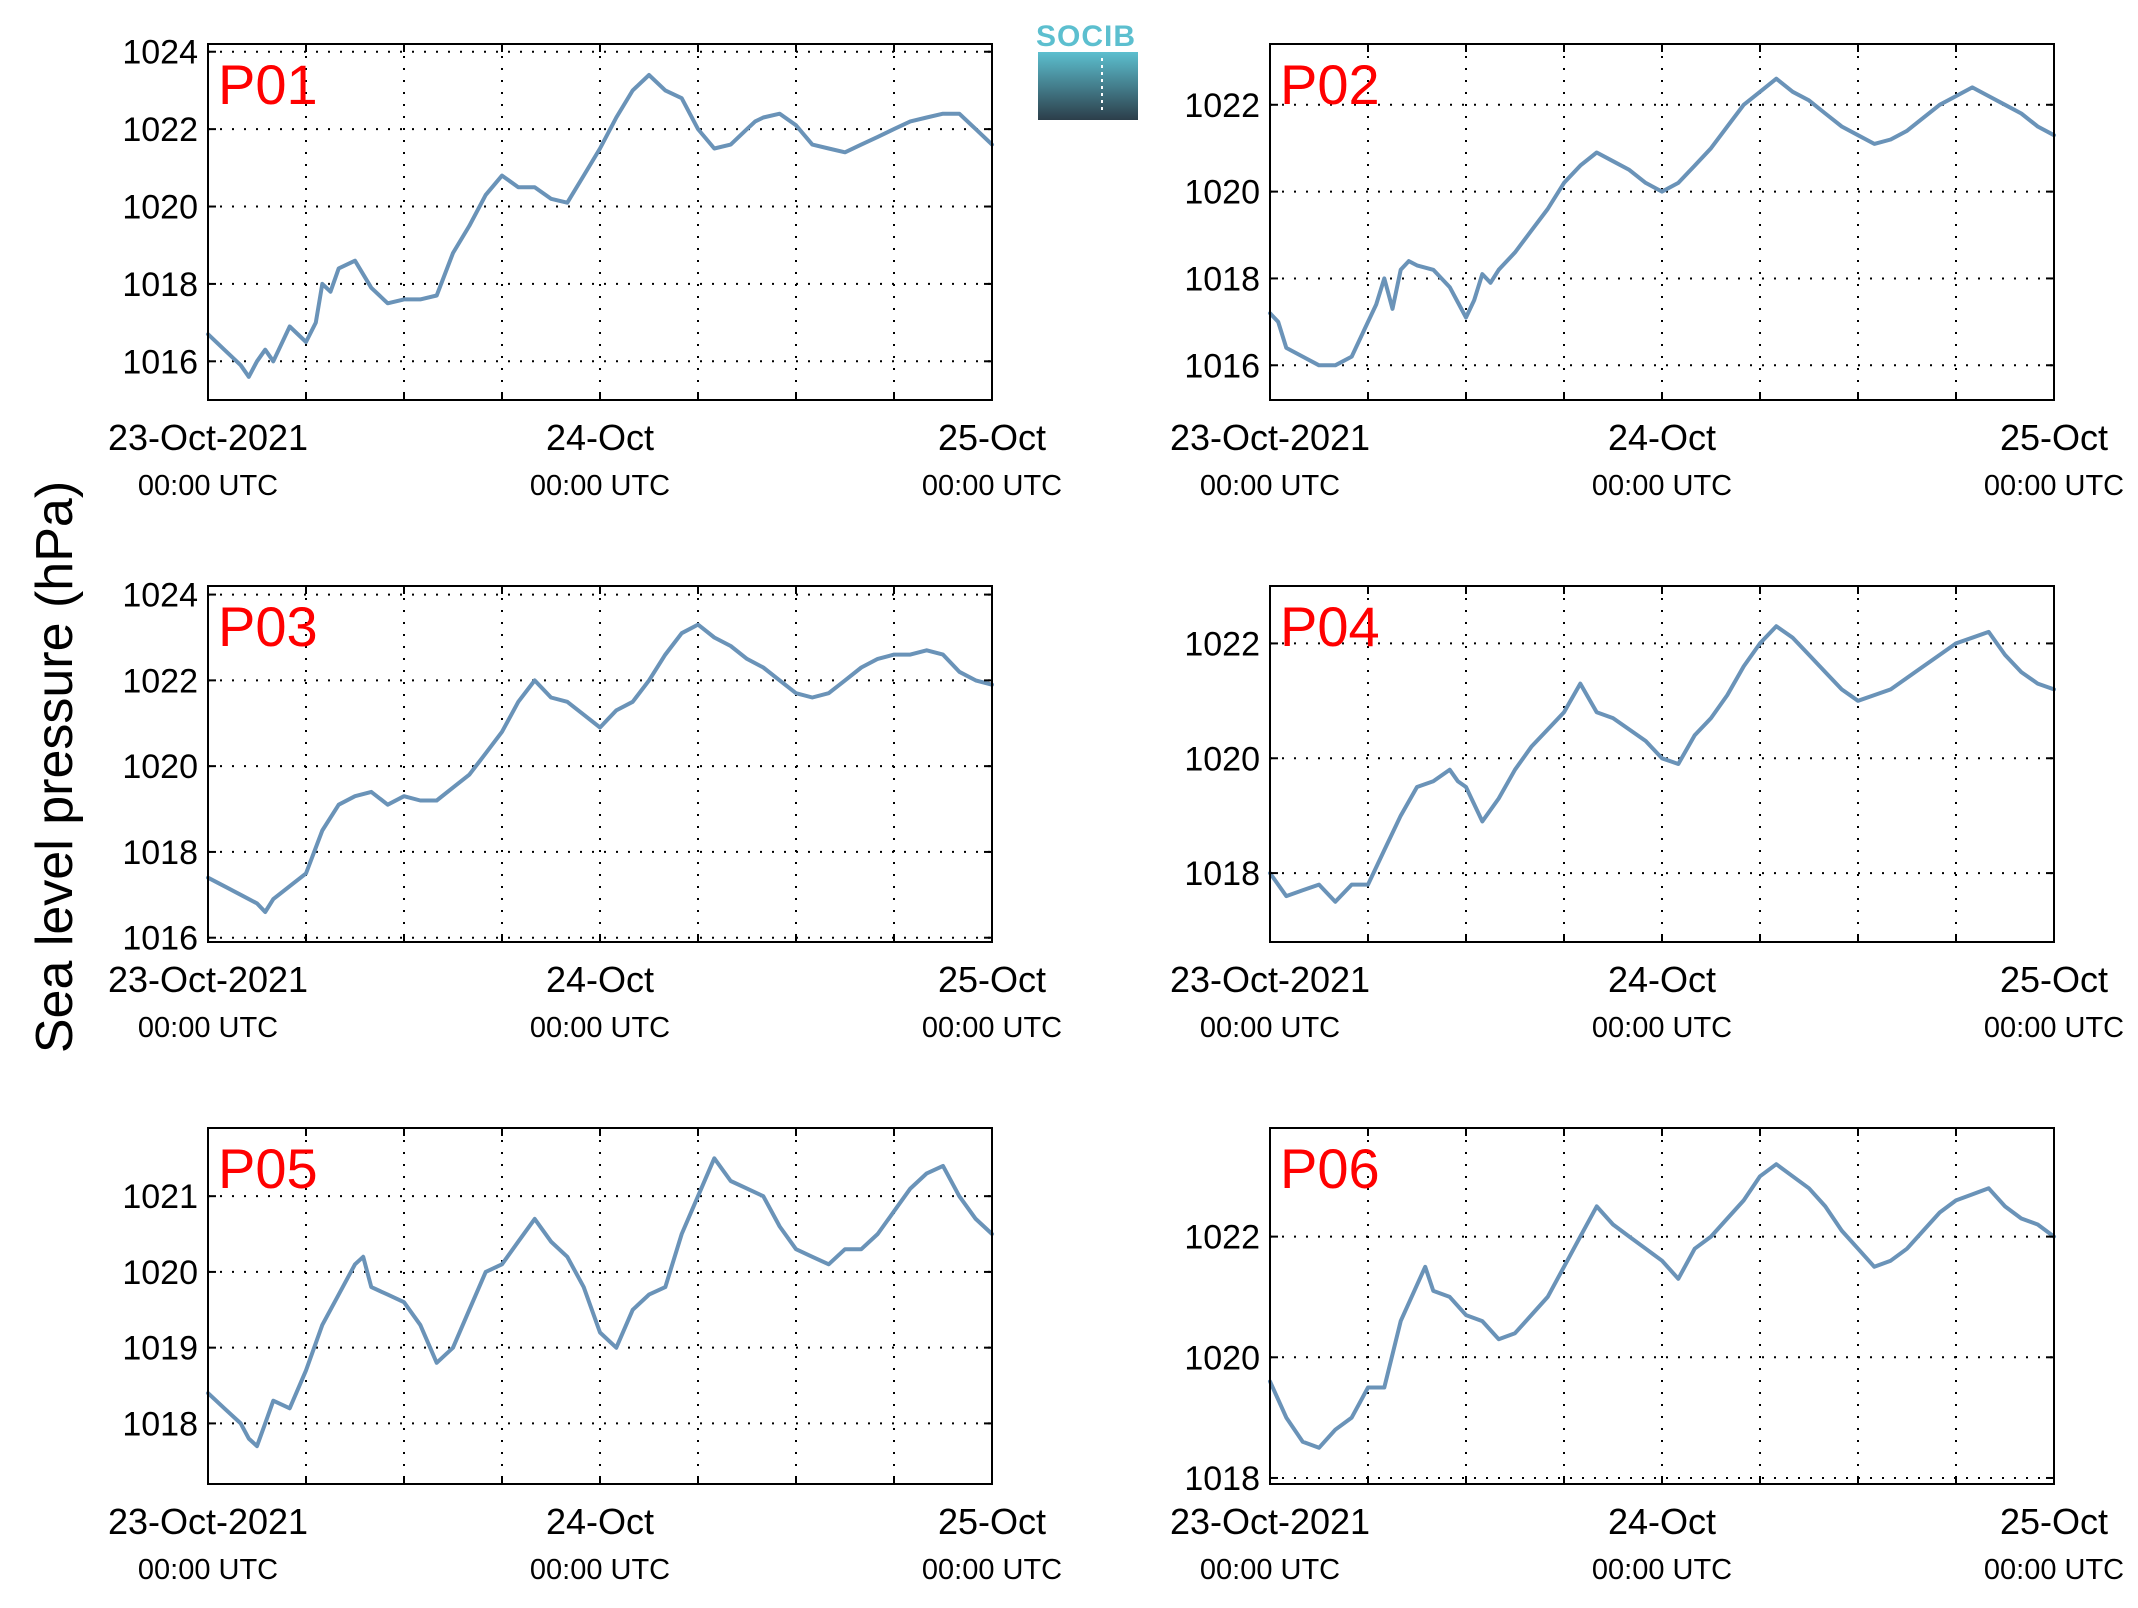 This screenshot has height=1608, width=2138. I want to click on panel-label: P03, so click(268, 626).